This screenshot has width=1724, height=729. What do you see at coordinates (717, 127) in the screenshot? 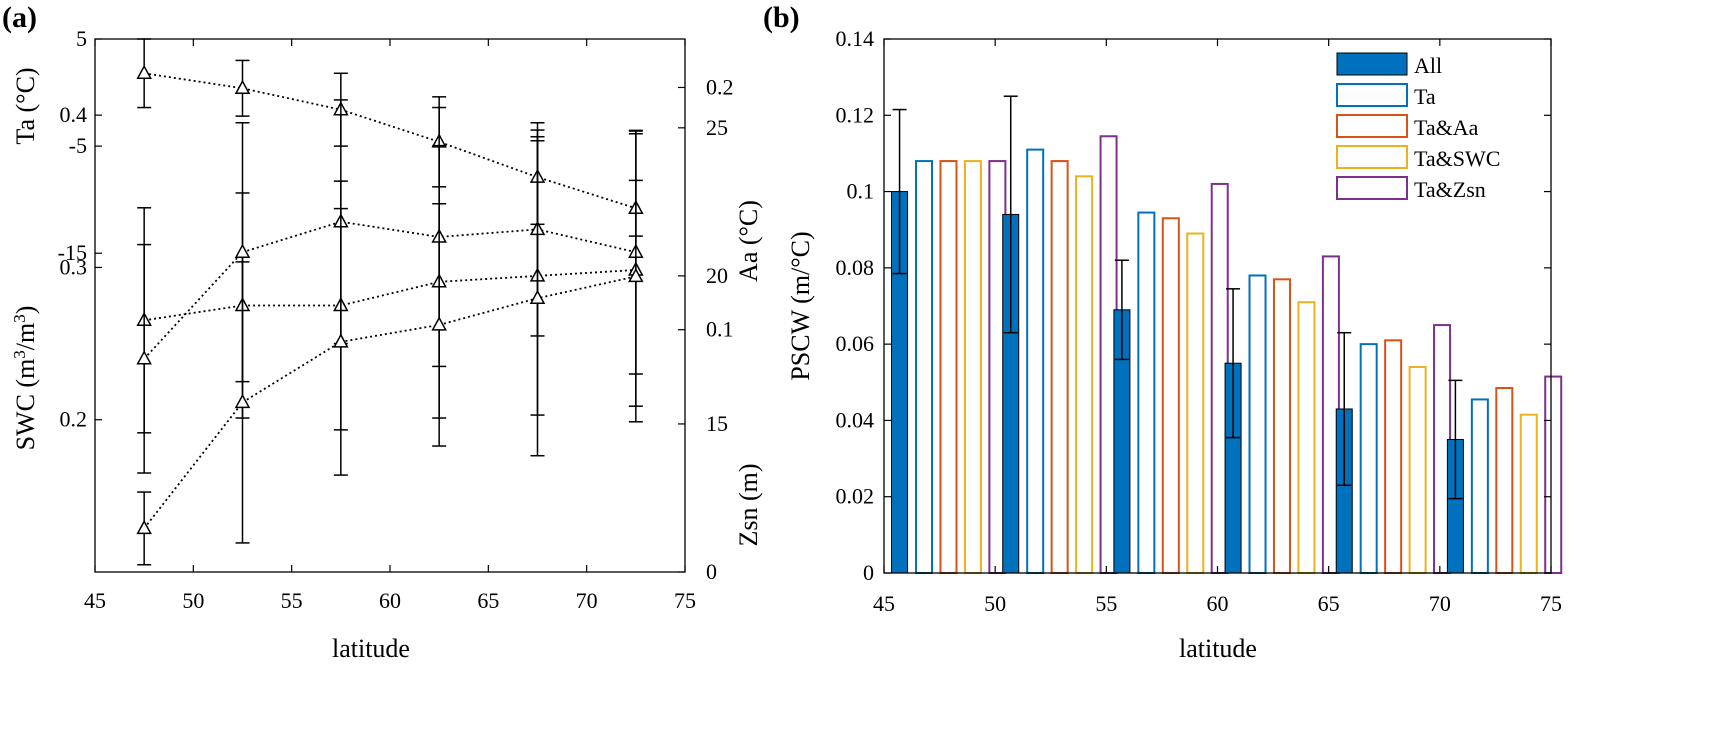
I see `aa-tick-label: 25` at bounding box center [717, 127].